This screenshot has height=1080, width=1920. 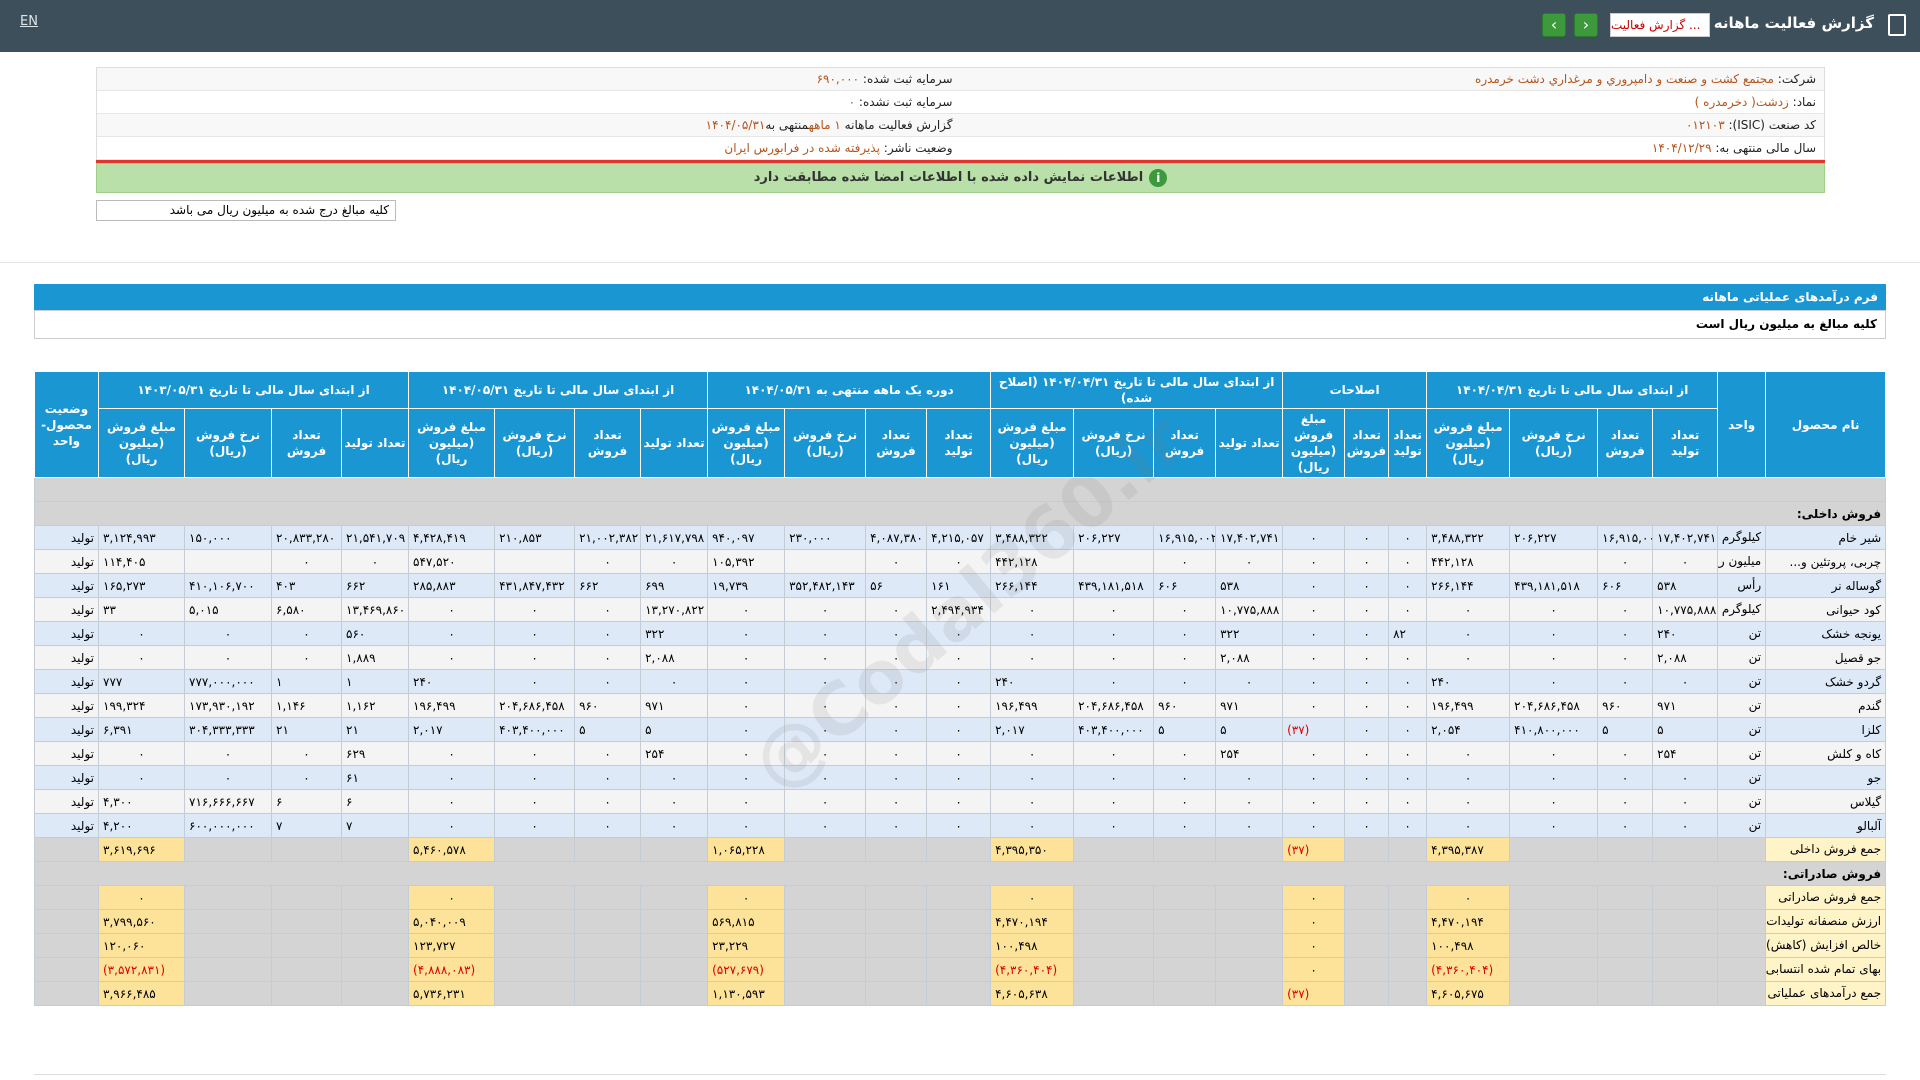 What do you see at coordinates (1408, 633) in the screenshot?
I see `cell: ۸۲` at bounding box center [1408, 633].